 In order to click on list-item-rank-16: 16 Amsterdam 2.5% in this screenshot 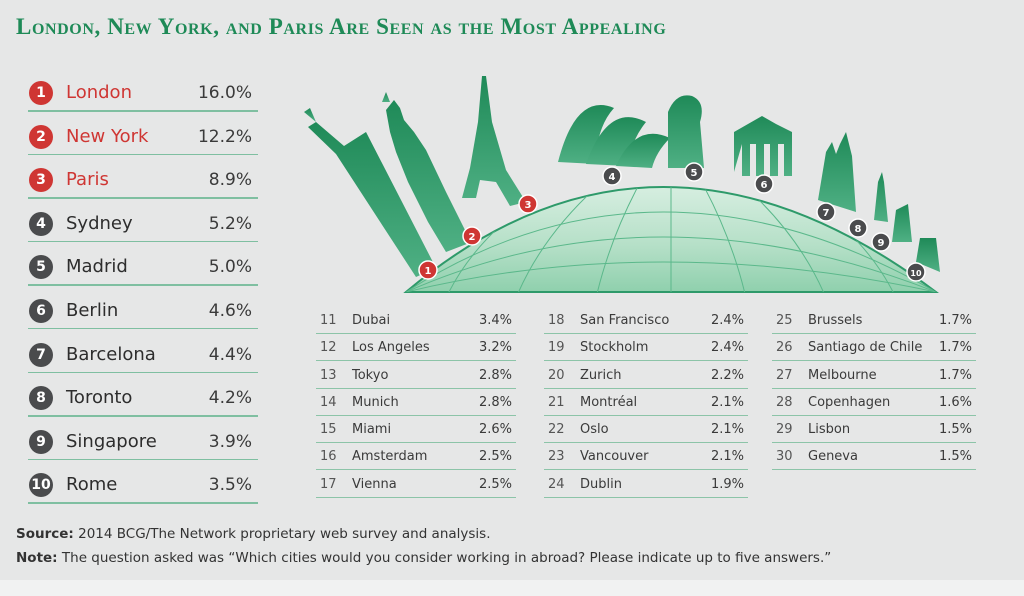, I will do `click(416, 458)`.